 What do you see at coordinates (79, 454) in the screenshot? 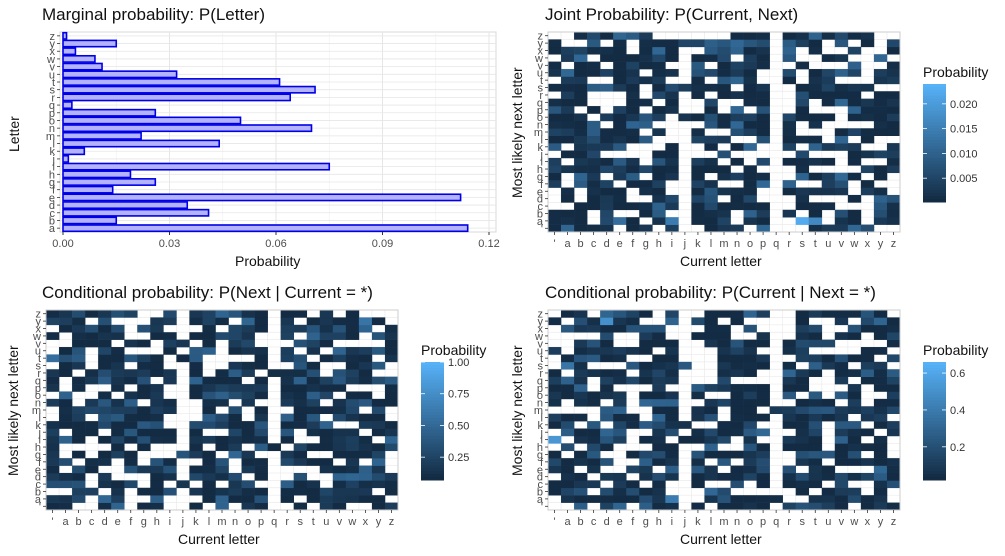
I see `cond_next-cell-b-g` at bounding box center [79, 454].